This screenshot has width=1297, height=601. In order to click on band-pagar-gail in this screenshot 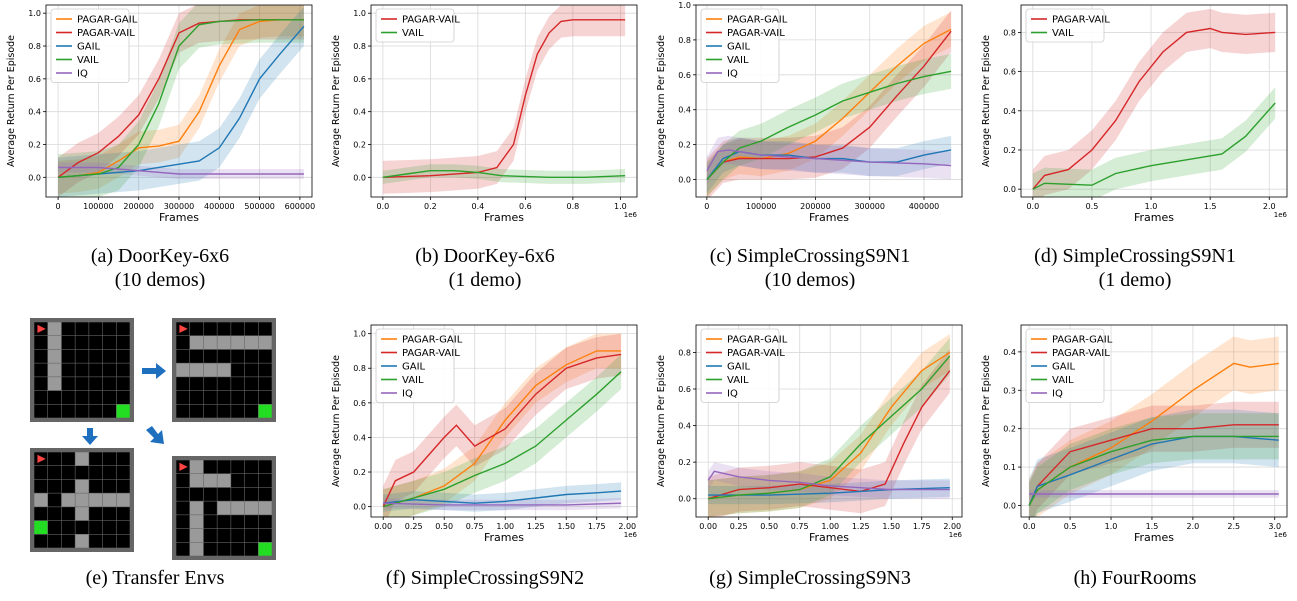, I will do `click(1154, 426)`.